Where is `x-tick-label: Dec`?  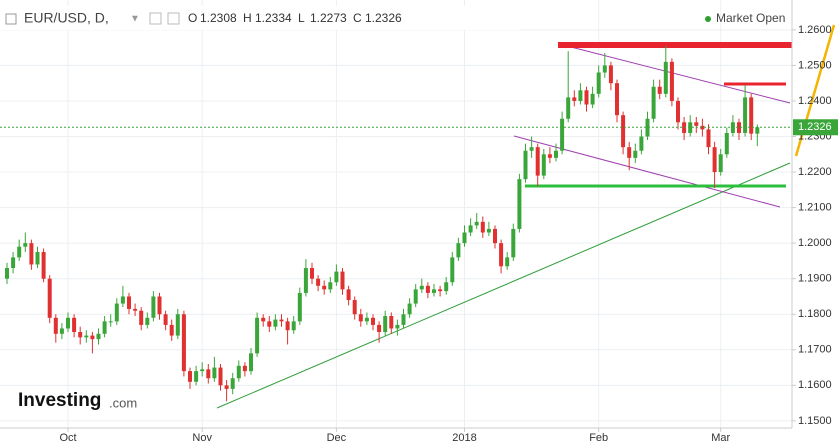 x-tick-label: Dec is located at coordinates (337, 438).